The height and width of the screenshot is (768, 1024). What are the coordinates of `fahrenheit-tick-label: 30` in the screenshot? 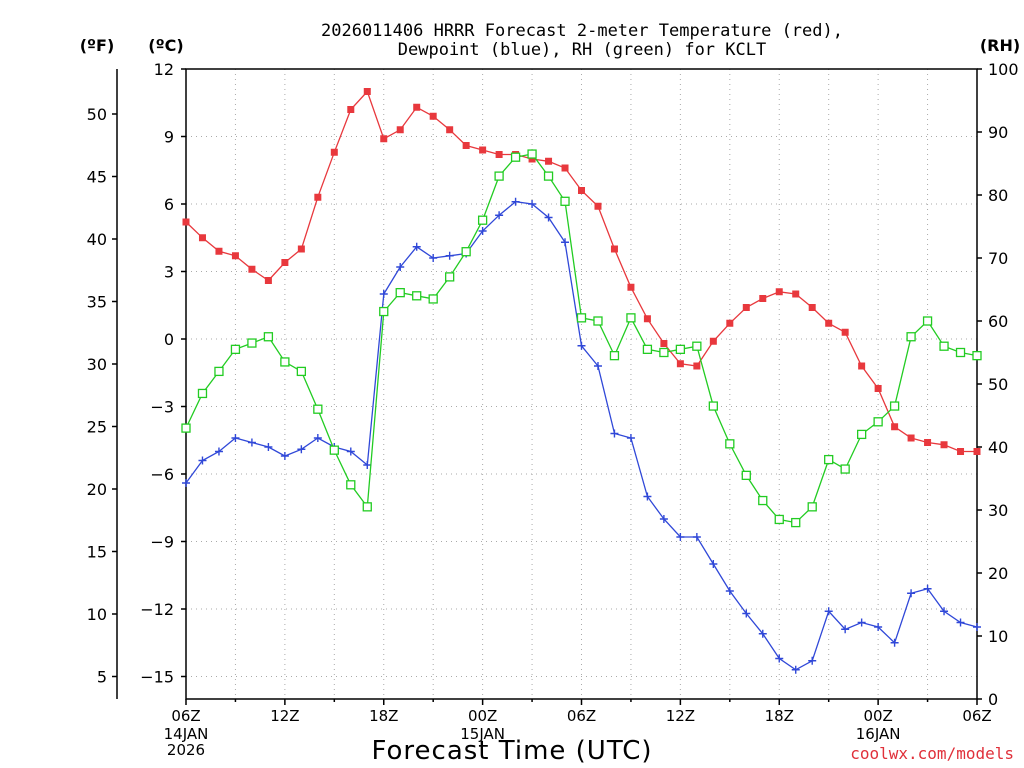 It's located at (97, 364).